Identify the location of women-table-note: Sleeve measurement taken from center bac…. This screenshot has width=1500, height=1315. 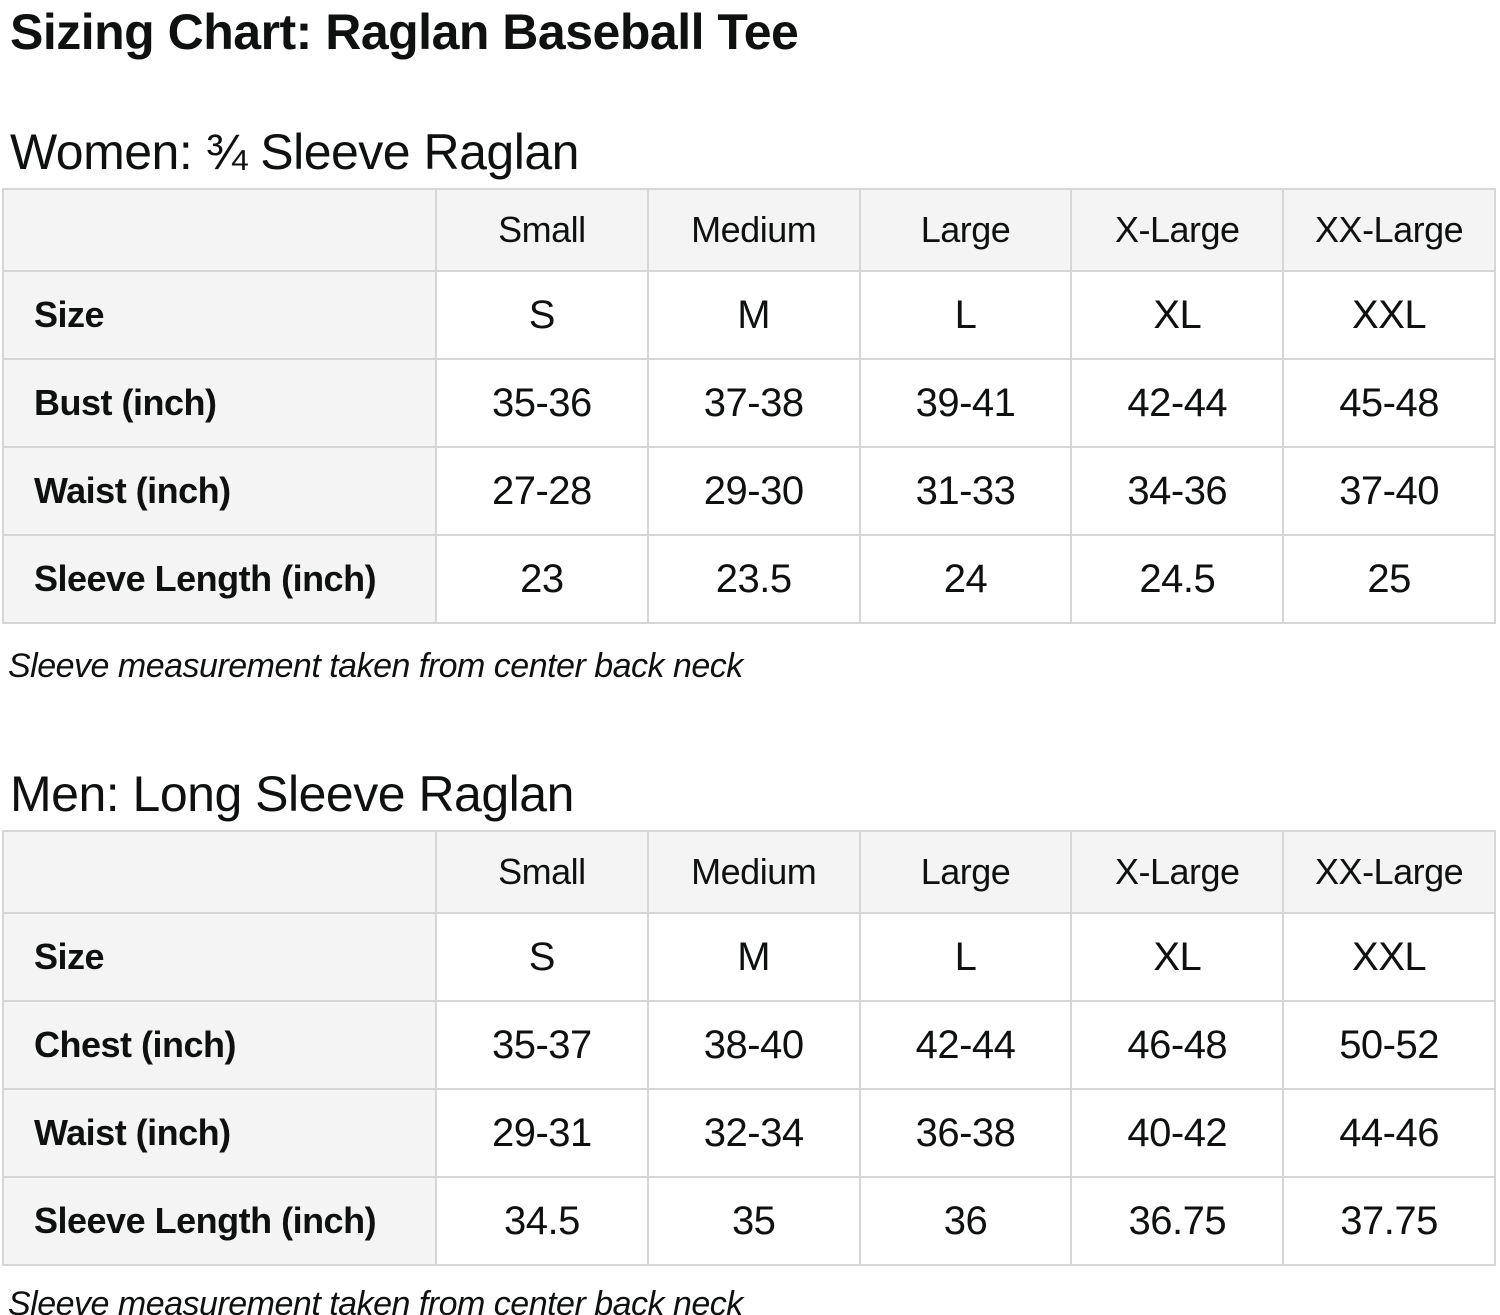
(375, 666).